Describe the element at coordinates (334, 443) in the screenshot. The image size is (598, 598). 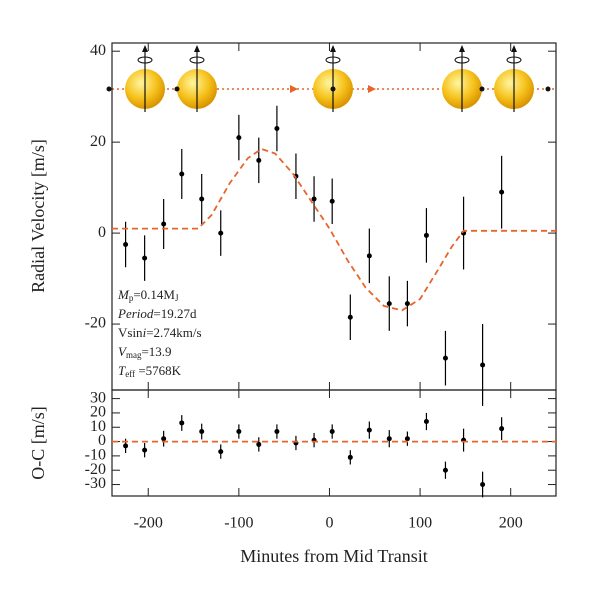
I see `bottom-frame` at that location.